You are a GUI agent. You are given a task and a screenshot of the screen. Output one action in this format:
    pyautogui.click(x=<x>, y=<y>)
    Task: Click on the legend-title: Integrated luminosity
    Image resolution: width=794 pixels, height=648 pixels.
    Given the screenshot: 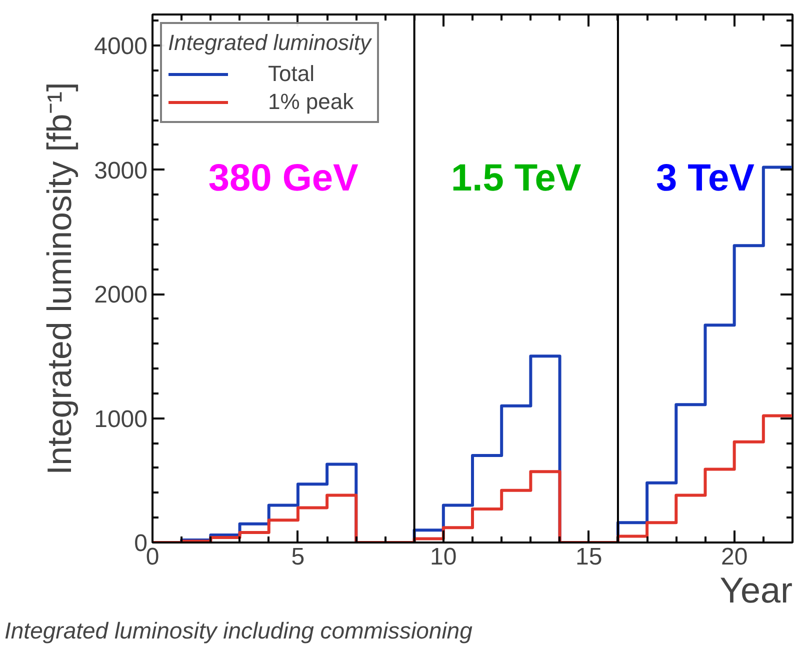 What is the action you would take?
    pyautogui.click(x=269, y=43)
    